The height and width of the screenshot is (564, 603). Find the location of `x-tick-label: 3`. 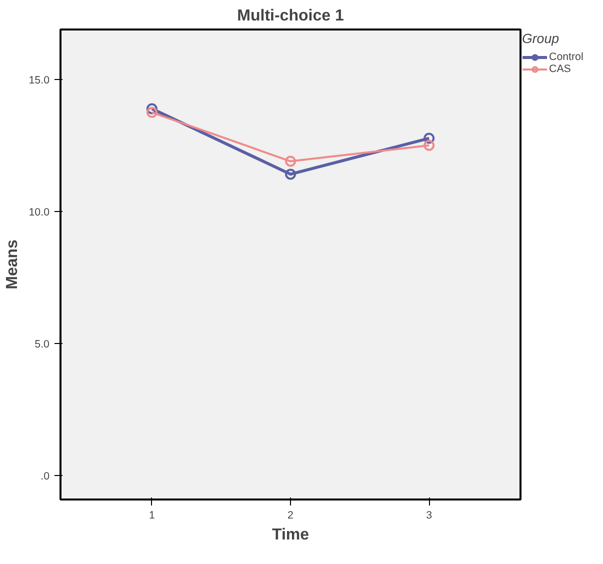

x-tick-label: 3 is located at coordinates (429, 516).